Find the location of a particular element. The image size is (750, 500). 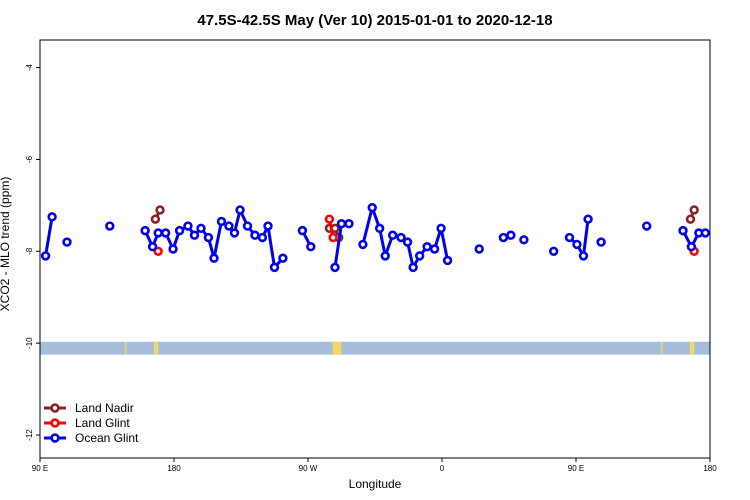

ocean-band is located at coordinates (375, 348).